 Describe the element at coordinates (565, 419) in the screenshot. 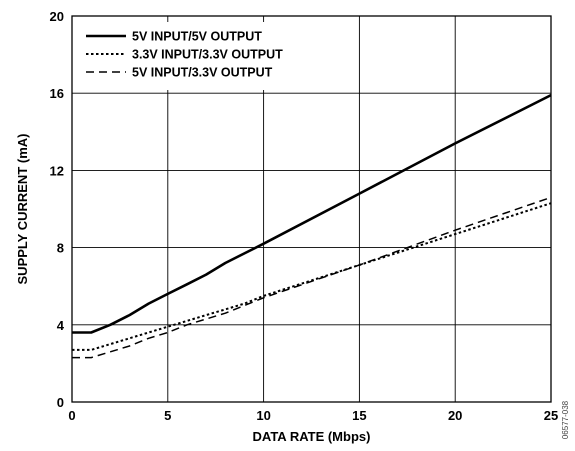

I see `figure-code: 06577-038` at that location.